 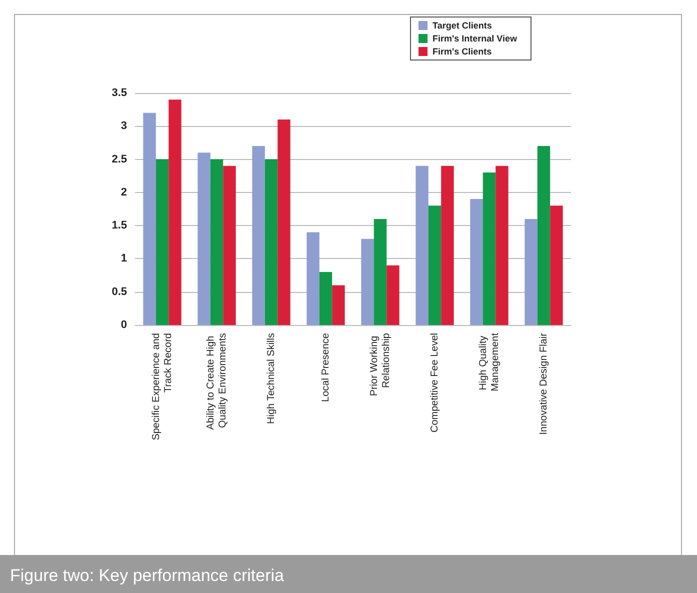 I want to click on y-tick-label: 2.5, so click(x=119, y=159).